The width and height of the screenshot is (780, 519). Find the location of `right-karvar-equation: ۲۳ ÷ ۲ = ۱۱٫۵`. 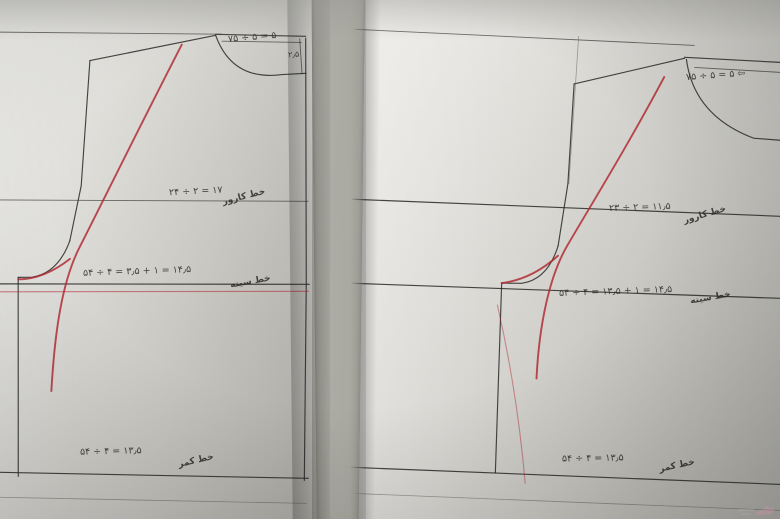

right-karvar-equation: ۲۳ ÷ ۲ = ۱۱٫۵ is located at coordinates (639, 207).